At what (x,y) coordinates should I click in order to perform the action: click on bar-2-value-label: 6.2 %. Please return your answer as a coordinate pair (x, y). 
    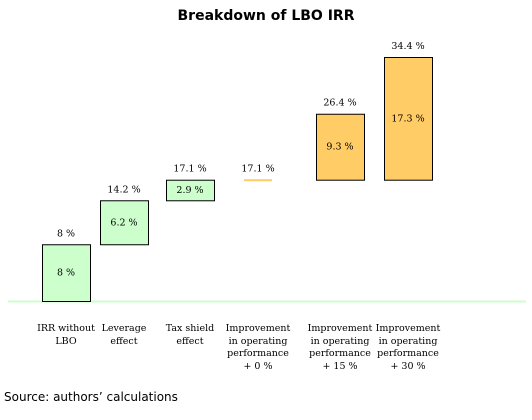
    Looking at the image, I should click on (123, 222).